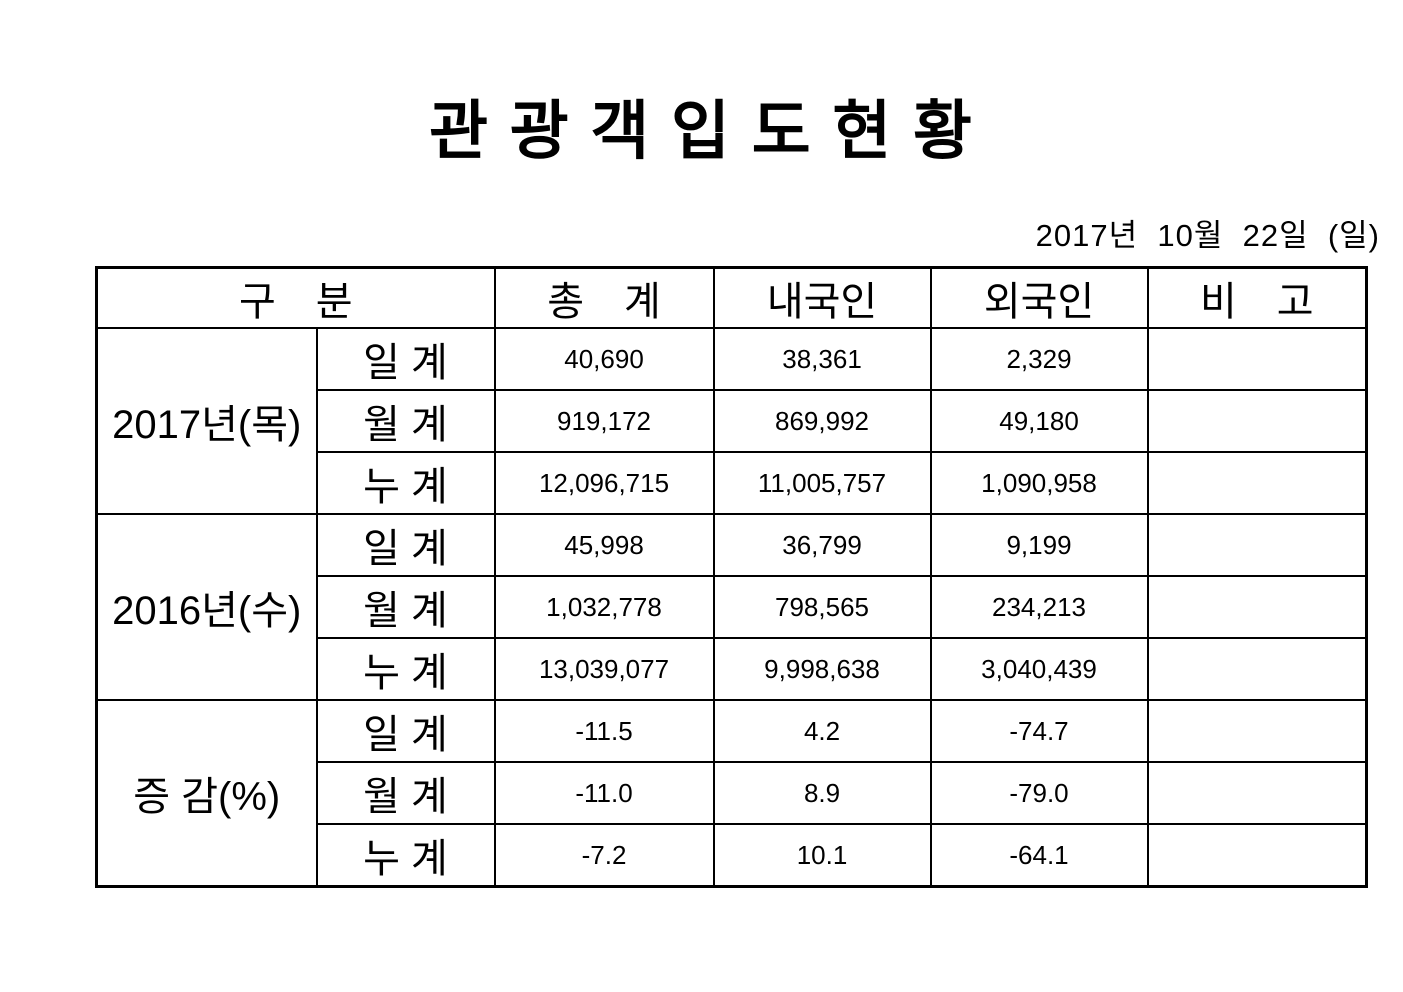 The image size is (1403, 992). I want to click on cell-total: -11.5, so click(604, 731).